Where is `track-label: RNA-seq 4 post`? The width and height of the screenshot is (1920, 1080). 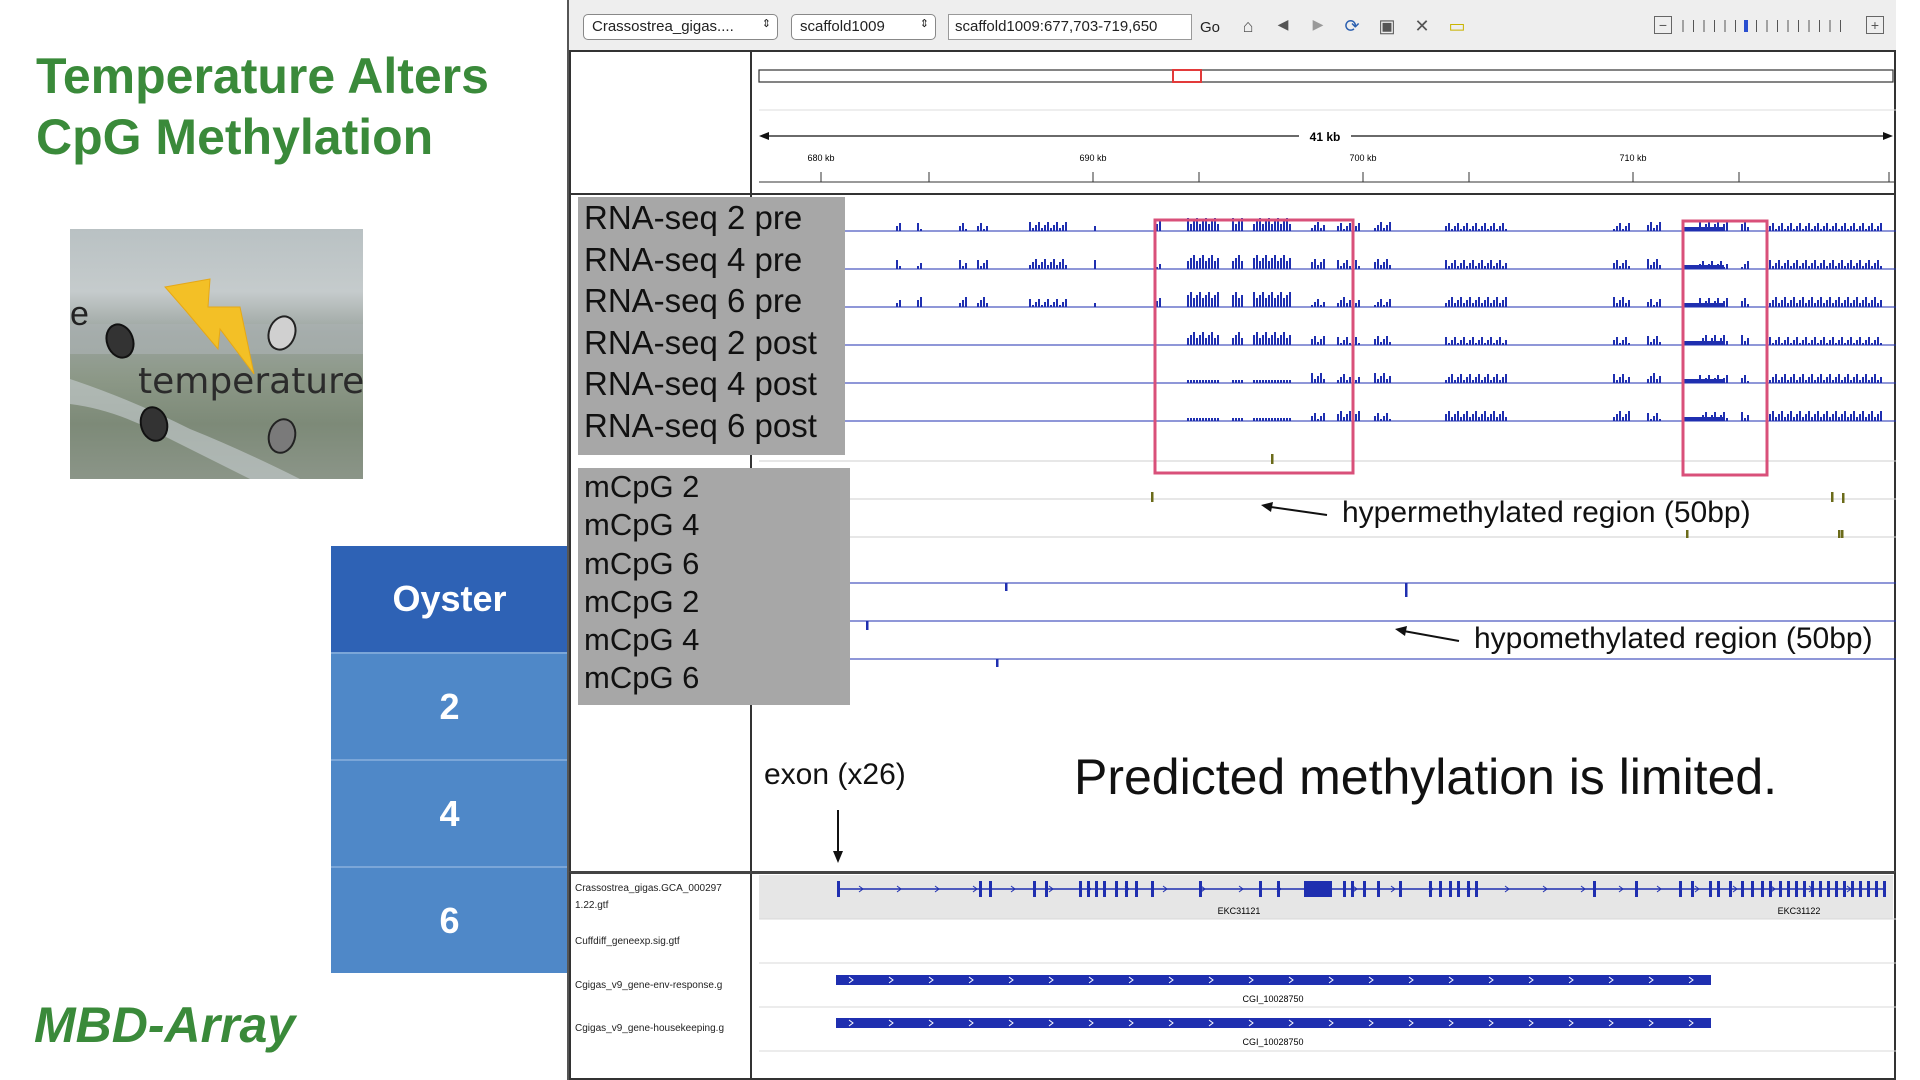 track-label: RNA-seq 4 post is located at coordinates (700, 383).